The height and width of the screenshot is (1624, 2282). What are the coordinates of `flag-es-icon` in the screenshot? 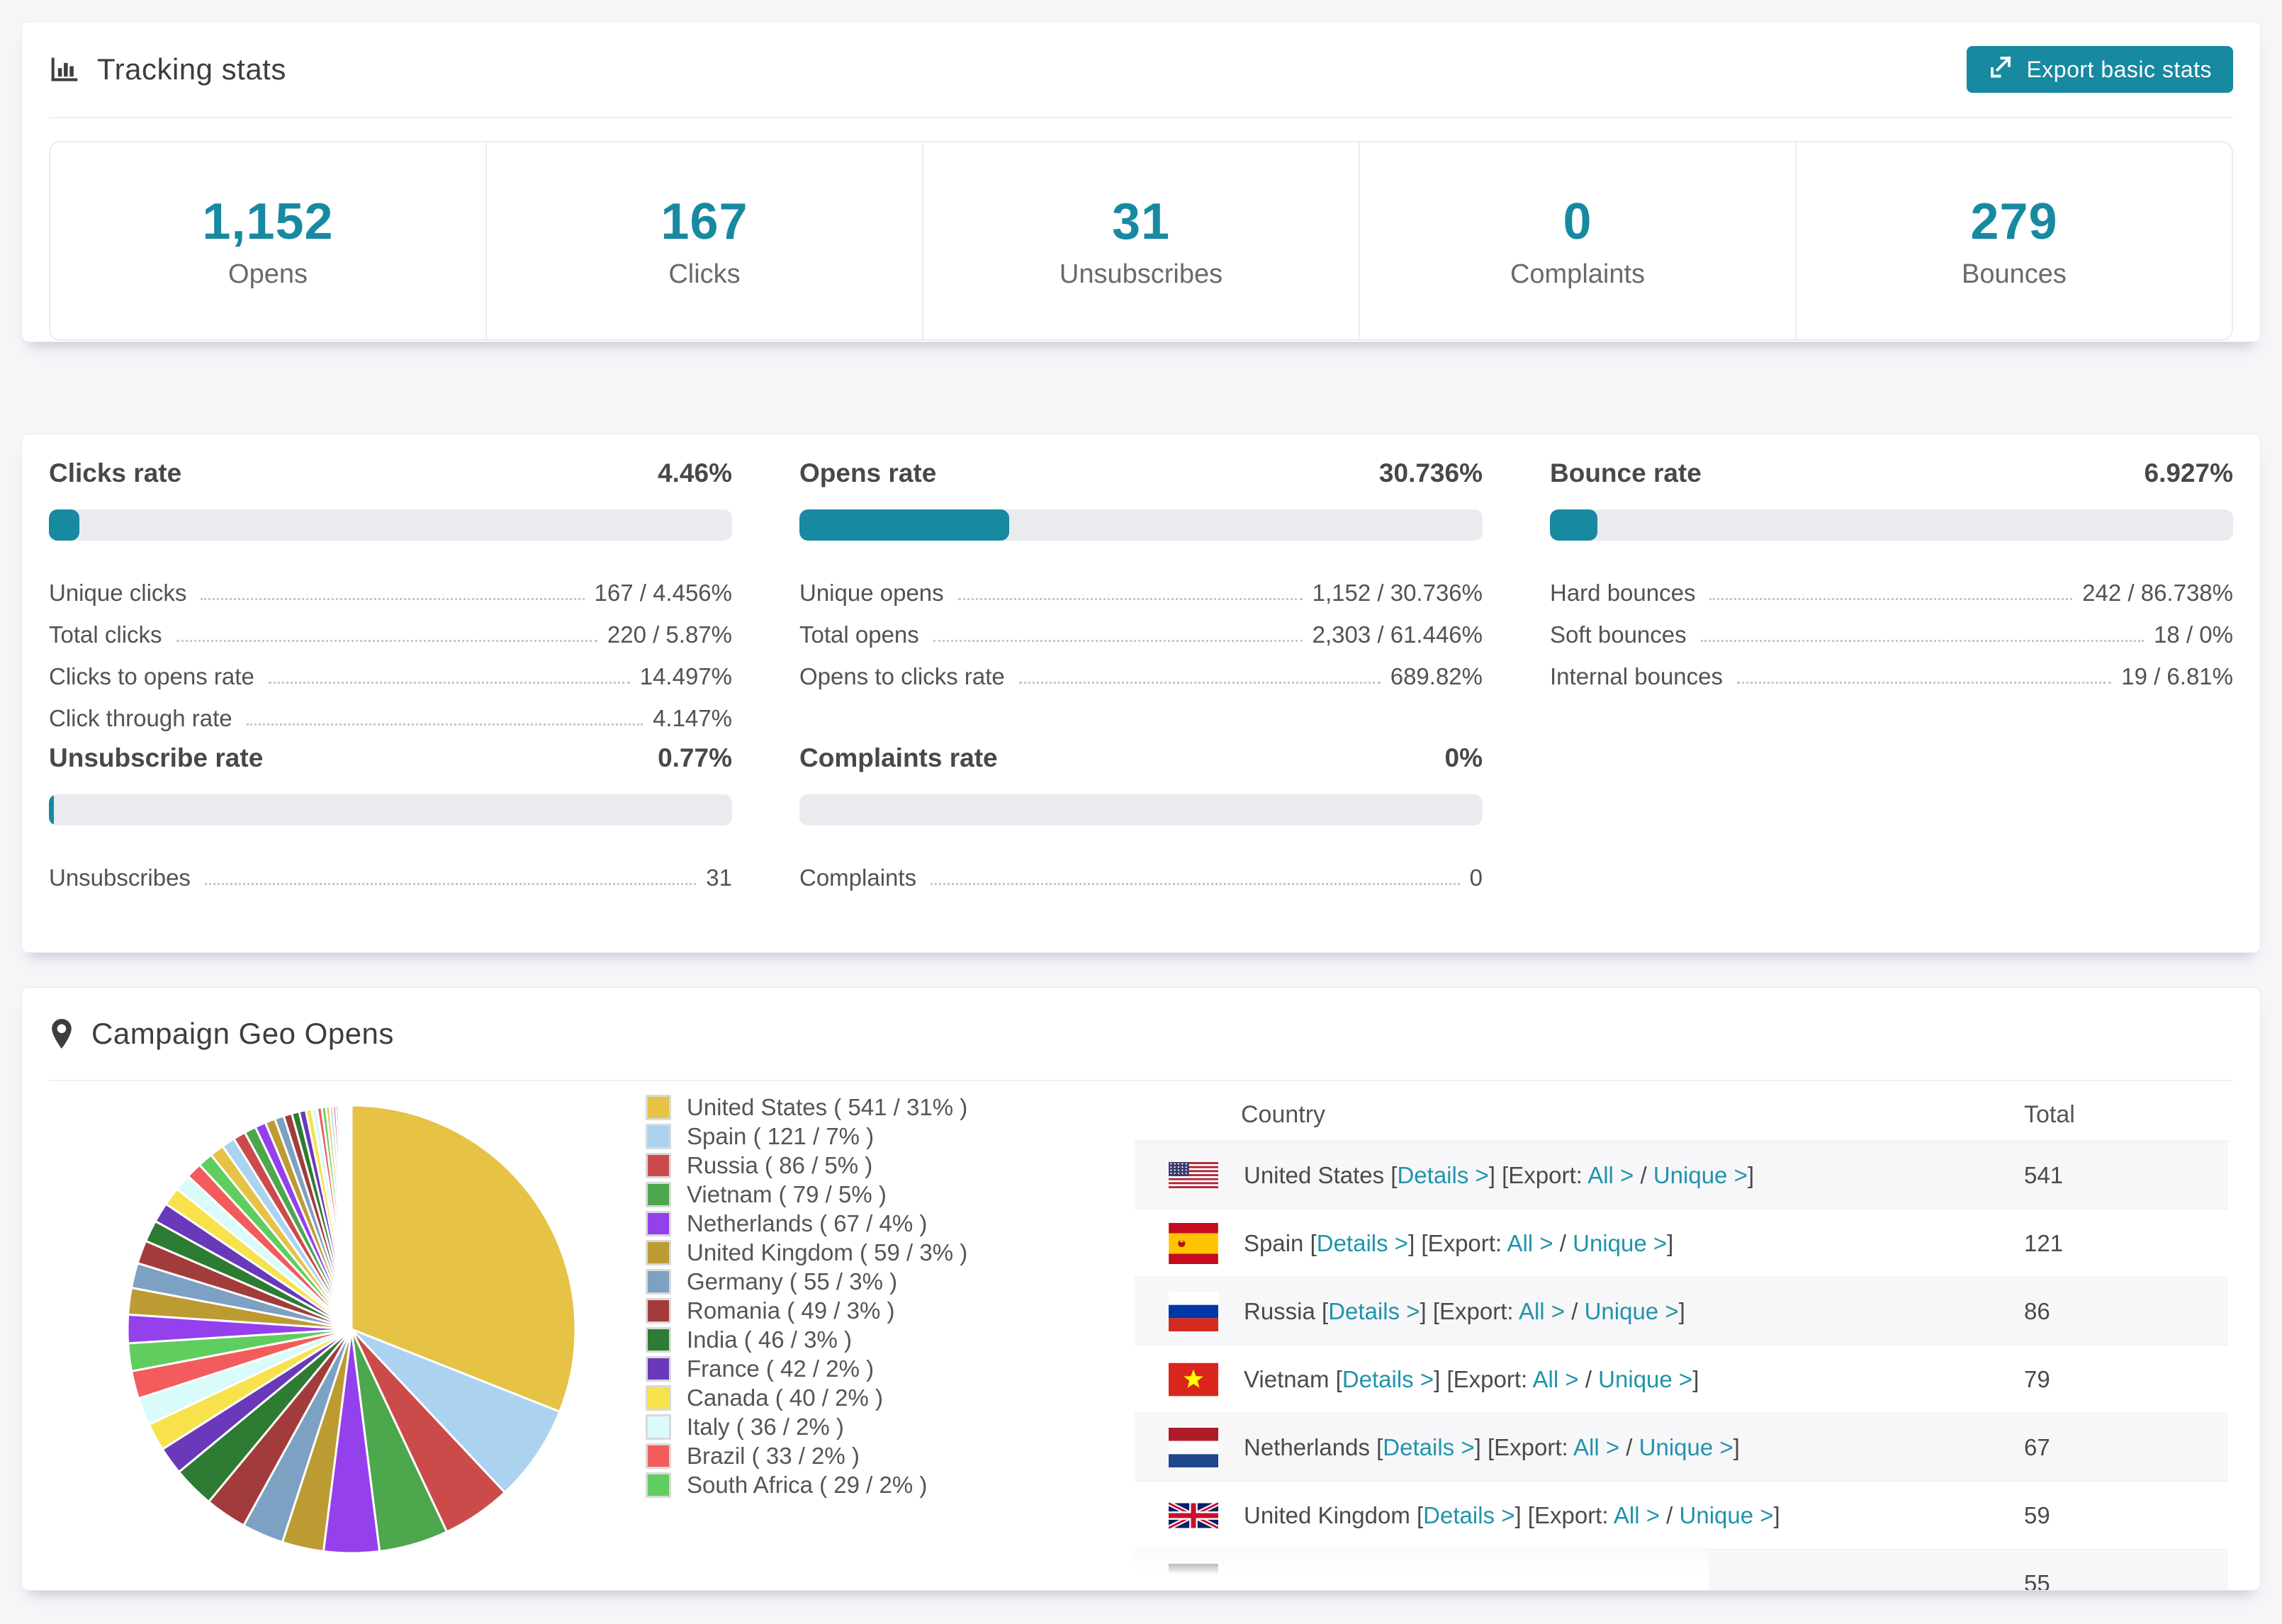 It's located at (1193, 1243).